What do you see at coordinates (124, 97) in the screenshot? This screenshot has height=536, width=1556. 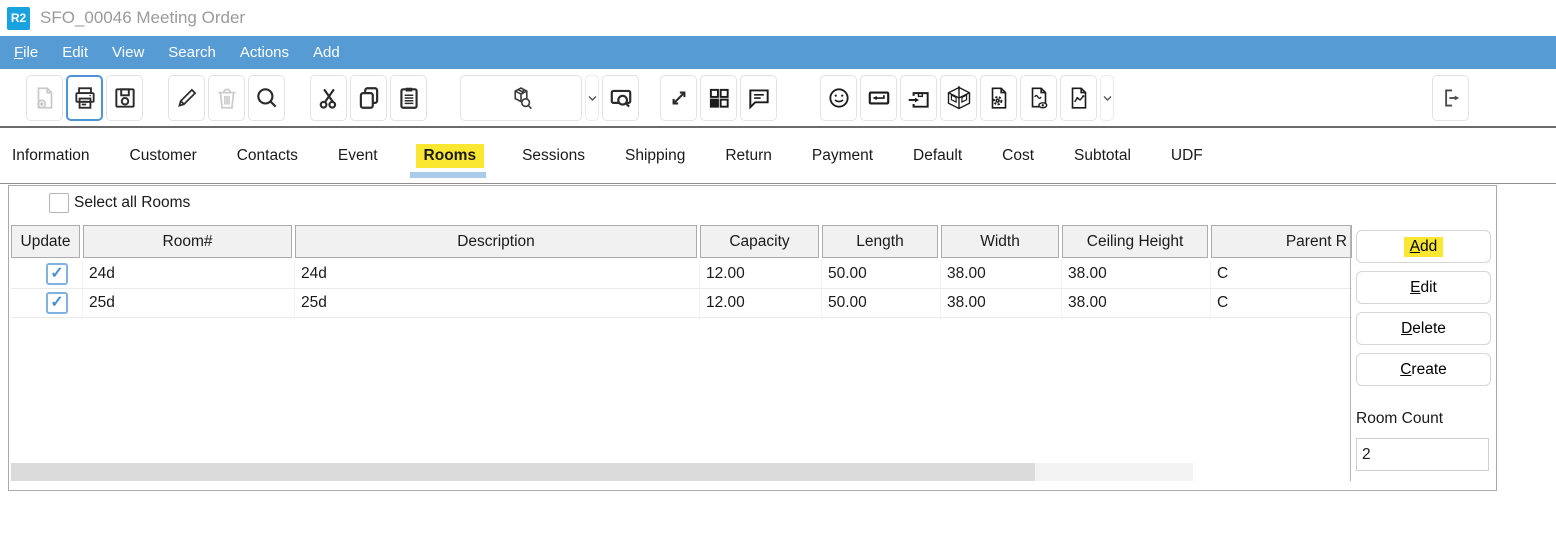 I see `save-button` at bounding box center [124, 97].